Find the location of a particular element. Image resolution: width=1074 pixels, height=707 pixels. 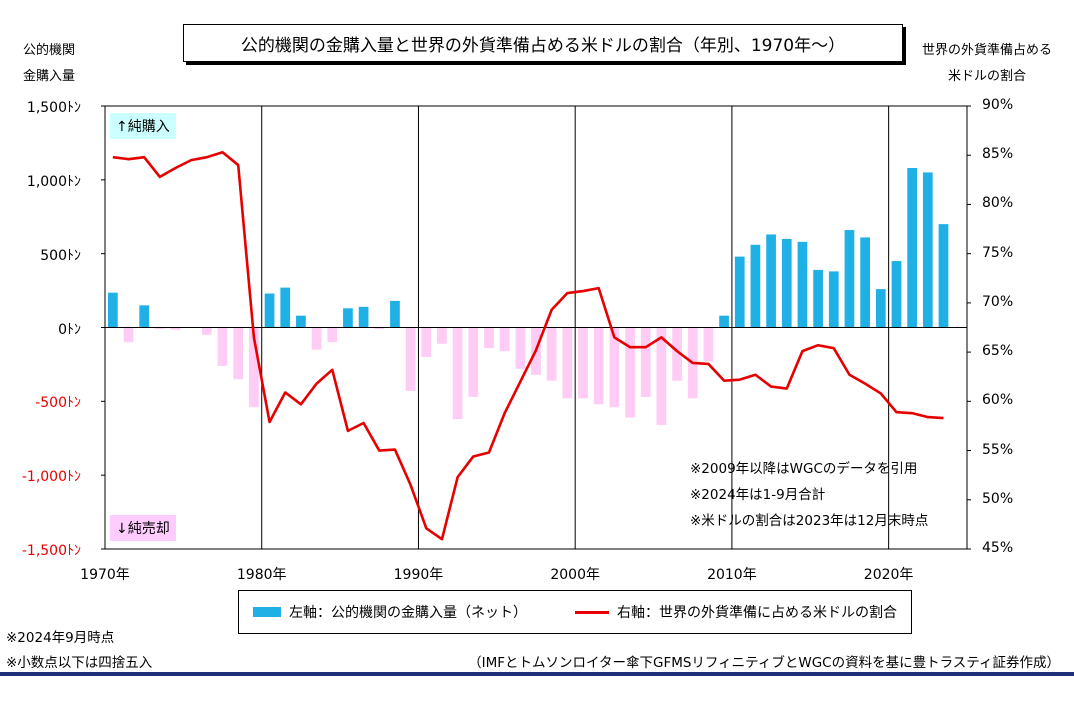

bar-2019 is located at coordinates (880, 308).